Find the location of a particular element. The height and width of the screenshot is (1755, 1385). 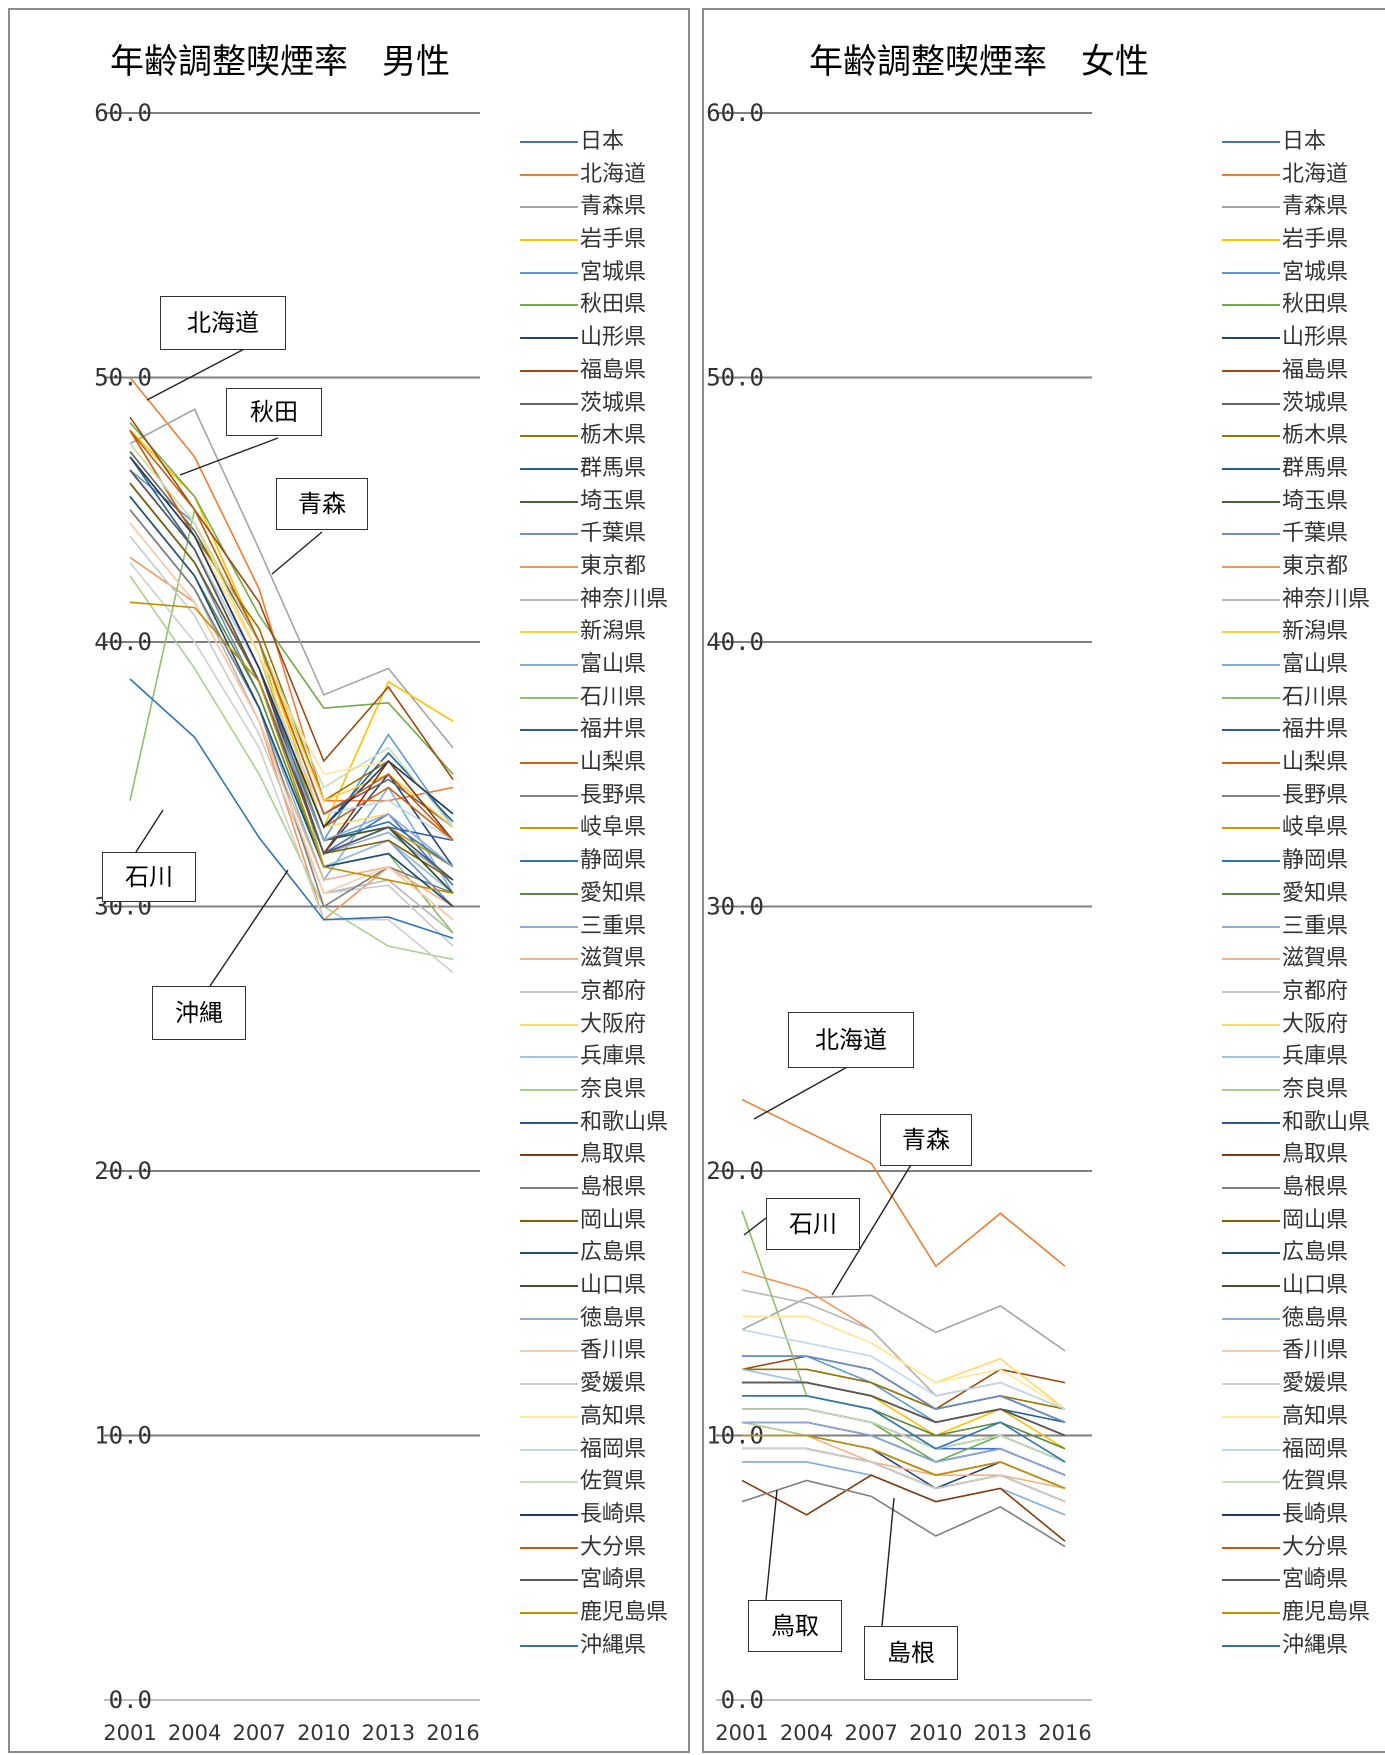

legend-item: 千葉県 is located at coordinates (594, 534).